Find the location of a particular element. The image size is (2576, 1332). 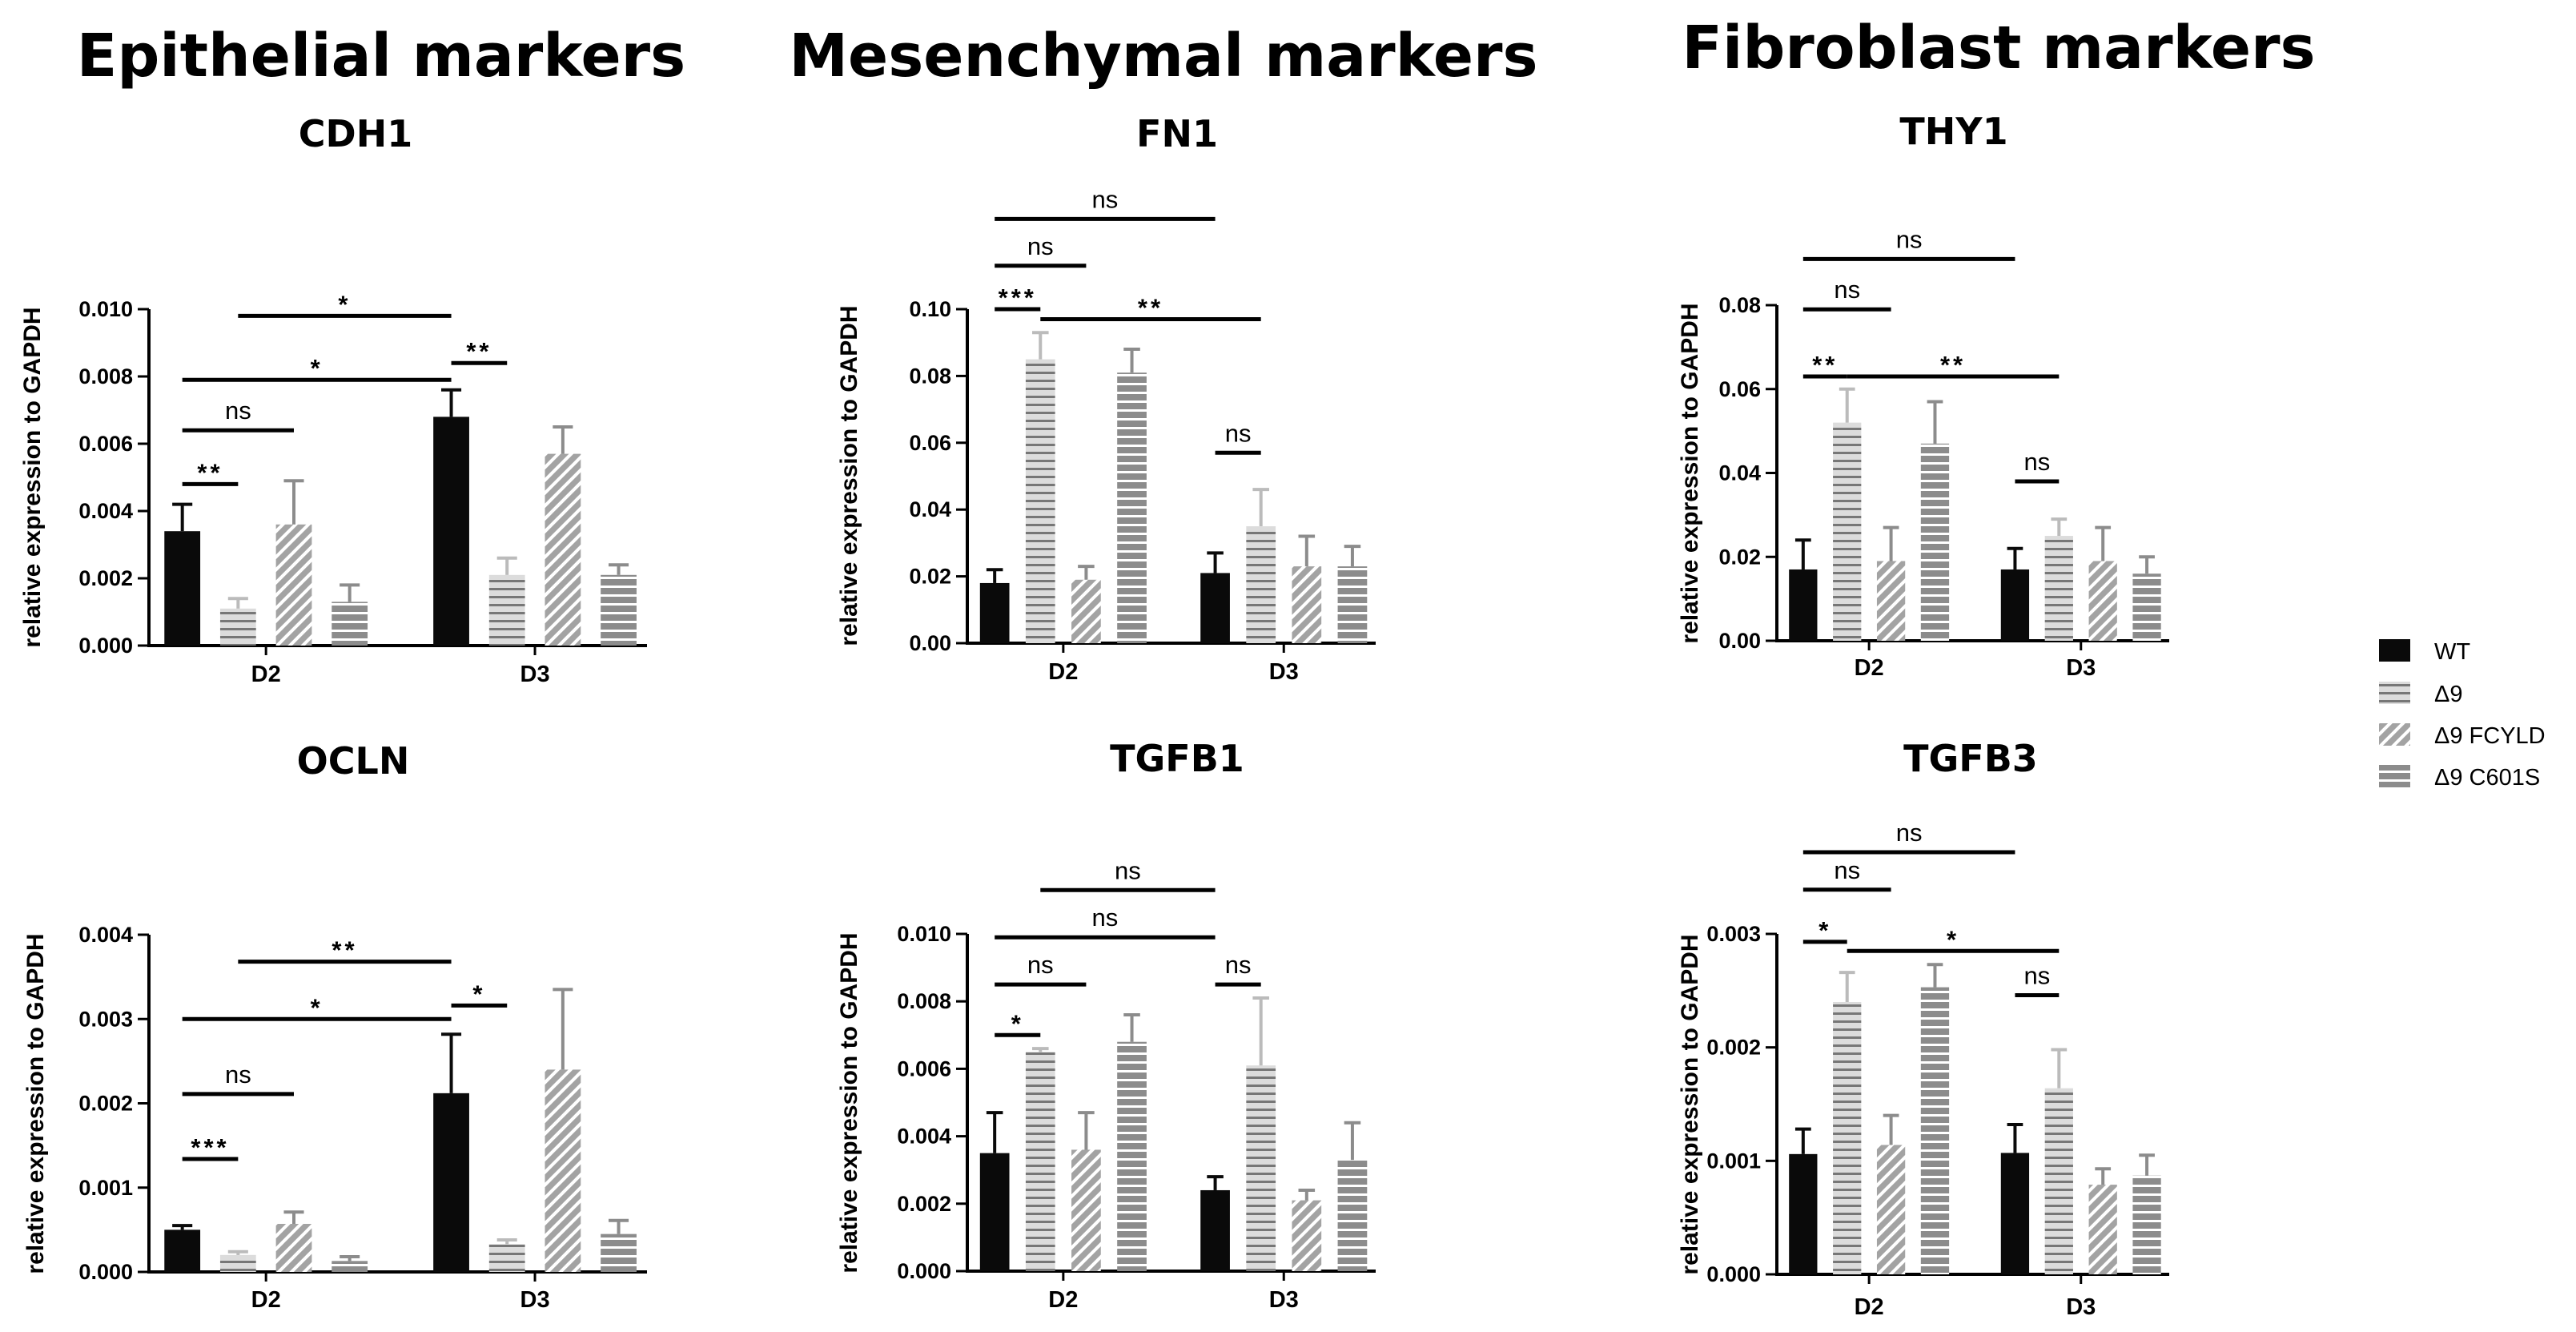

chart-title: FN1 is located at coordinates (1177, 134).